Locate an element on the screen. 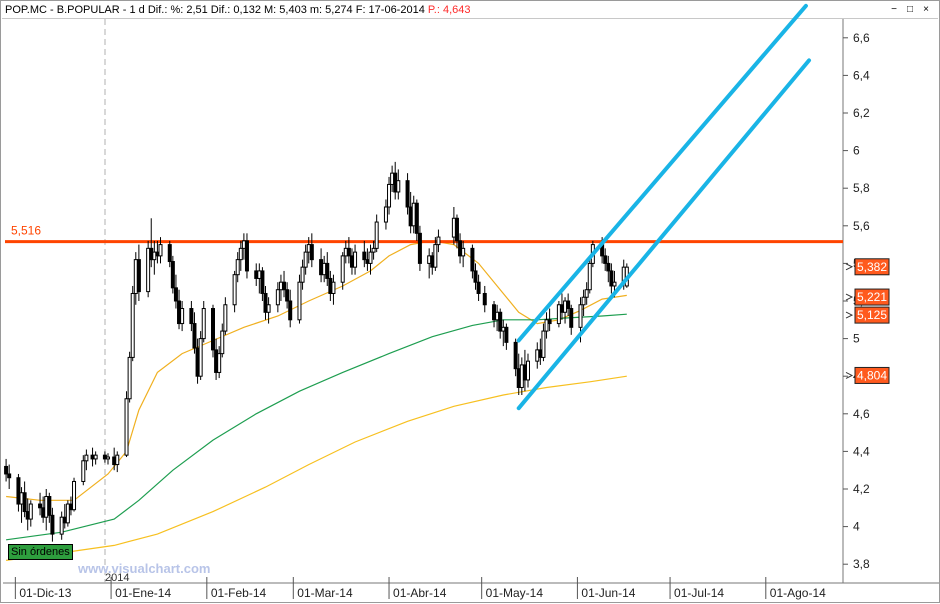  price-label: 5,125 is located at coordinates (867, 315).